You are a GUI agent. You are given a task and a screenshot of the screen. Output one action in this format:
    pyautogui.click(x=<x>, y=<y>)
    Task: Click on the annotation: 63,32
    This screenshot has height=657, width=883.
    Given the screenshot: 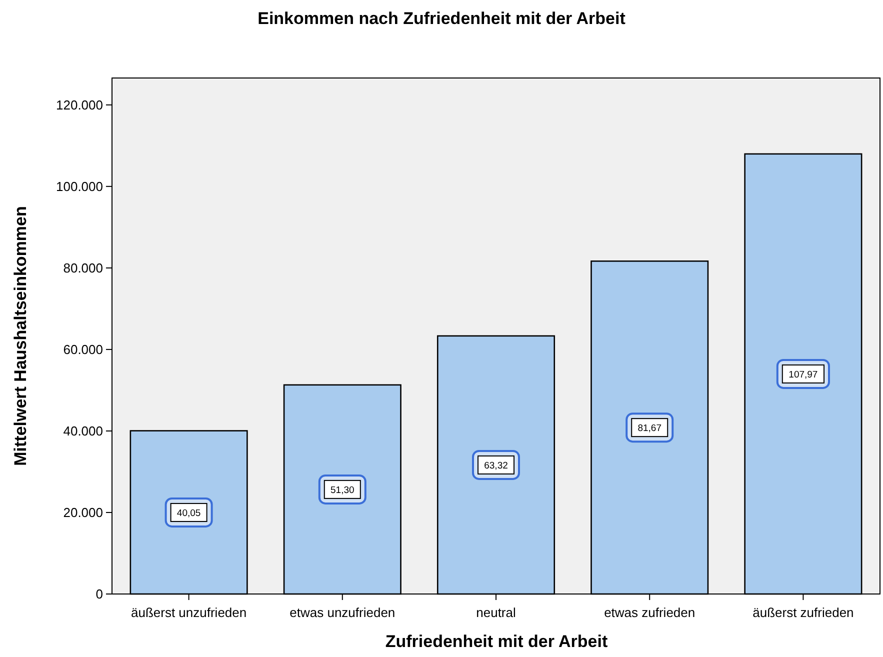 What is the action you would take?
    pyautogui.click(x=496, y=466)
    